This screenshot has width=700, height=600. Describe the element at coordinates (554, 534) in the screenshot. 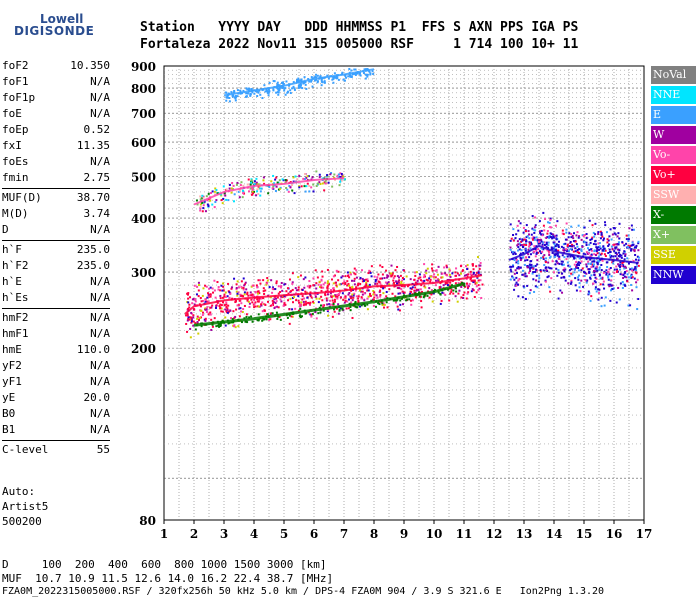

I see `x-tick-label: 14` at that location.